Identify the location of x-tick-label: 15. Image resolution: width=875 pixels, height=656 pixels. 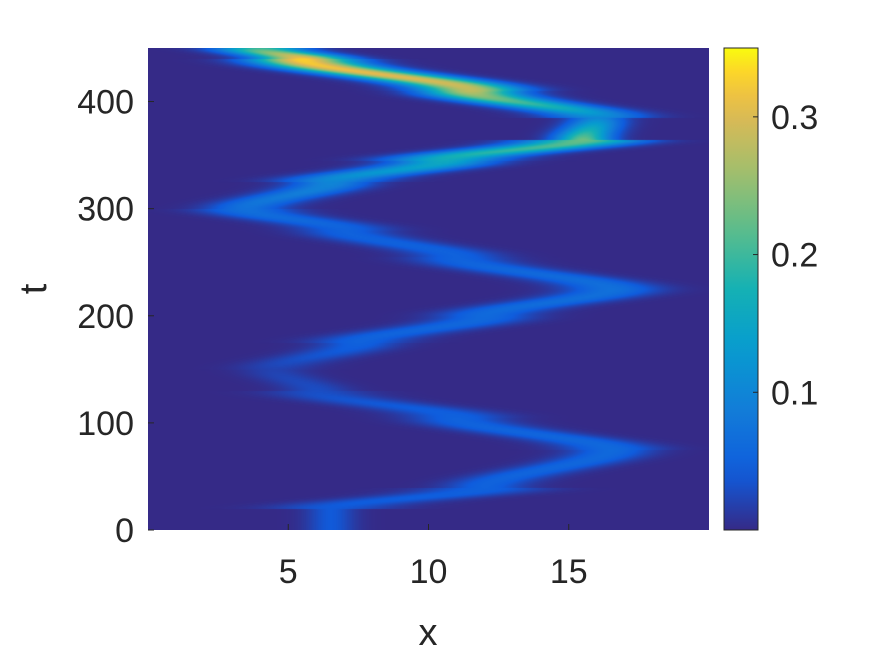
(569, 572).